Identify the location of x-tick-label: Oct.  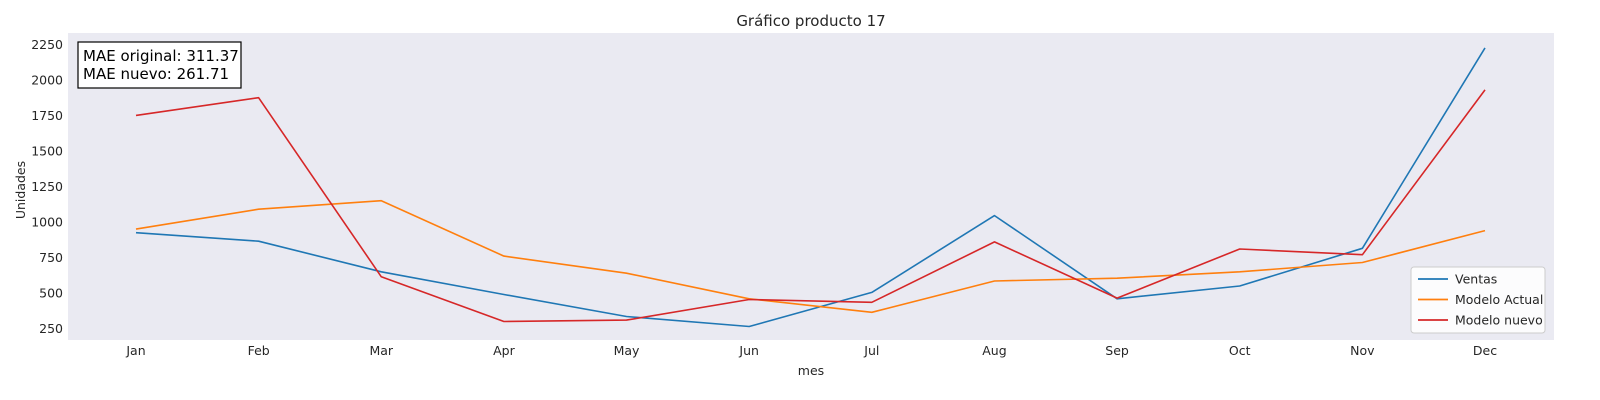
(1240, 350).